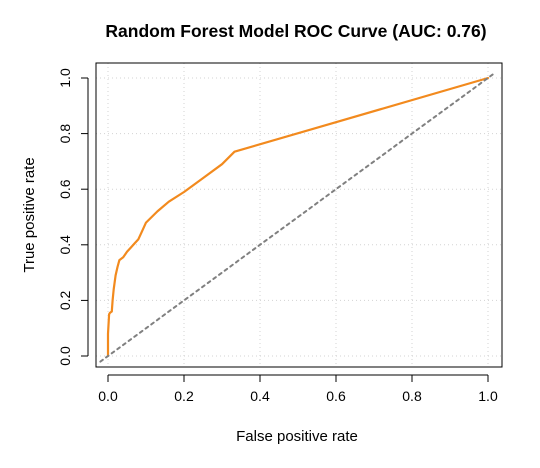 The image size is (540, 468). What do you see at coordinates (65, 356) in the screenshot?
I see `y-tick-label-0: 0.0` at bounding box center [65, 356].